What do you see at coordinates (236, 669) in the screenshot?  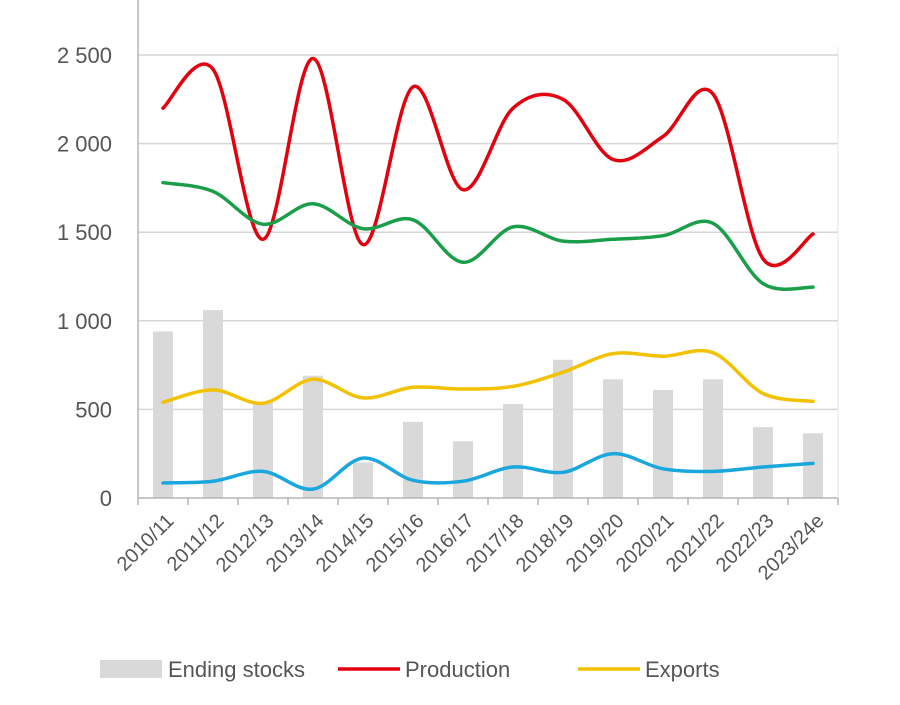 I see `legend-label: Ending stocks` at bounding box center [236, 669].